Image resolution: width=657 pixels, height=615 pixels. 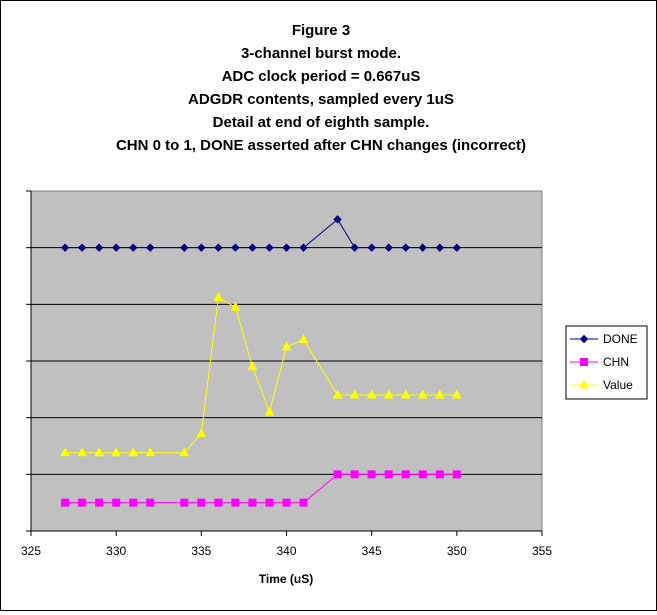 I want to click on chart-title-line-1: Figure 3, so click(x=321, y=30).